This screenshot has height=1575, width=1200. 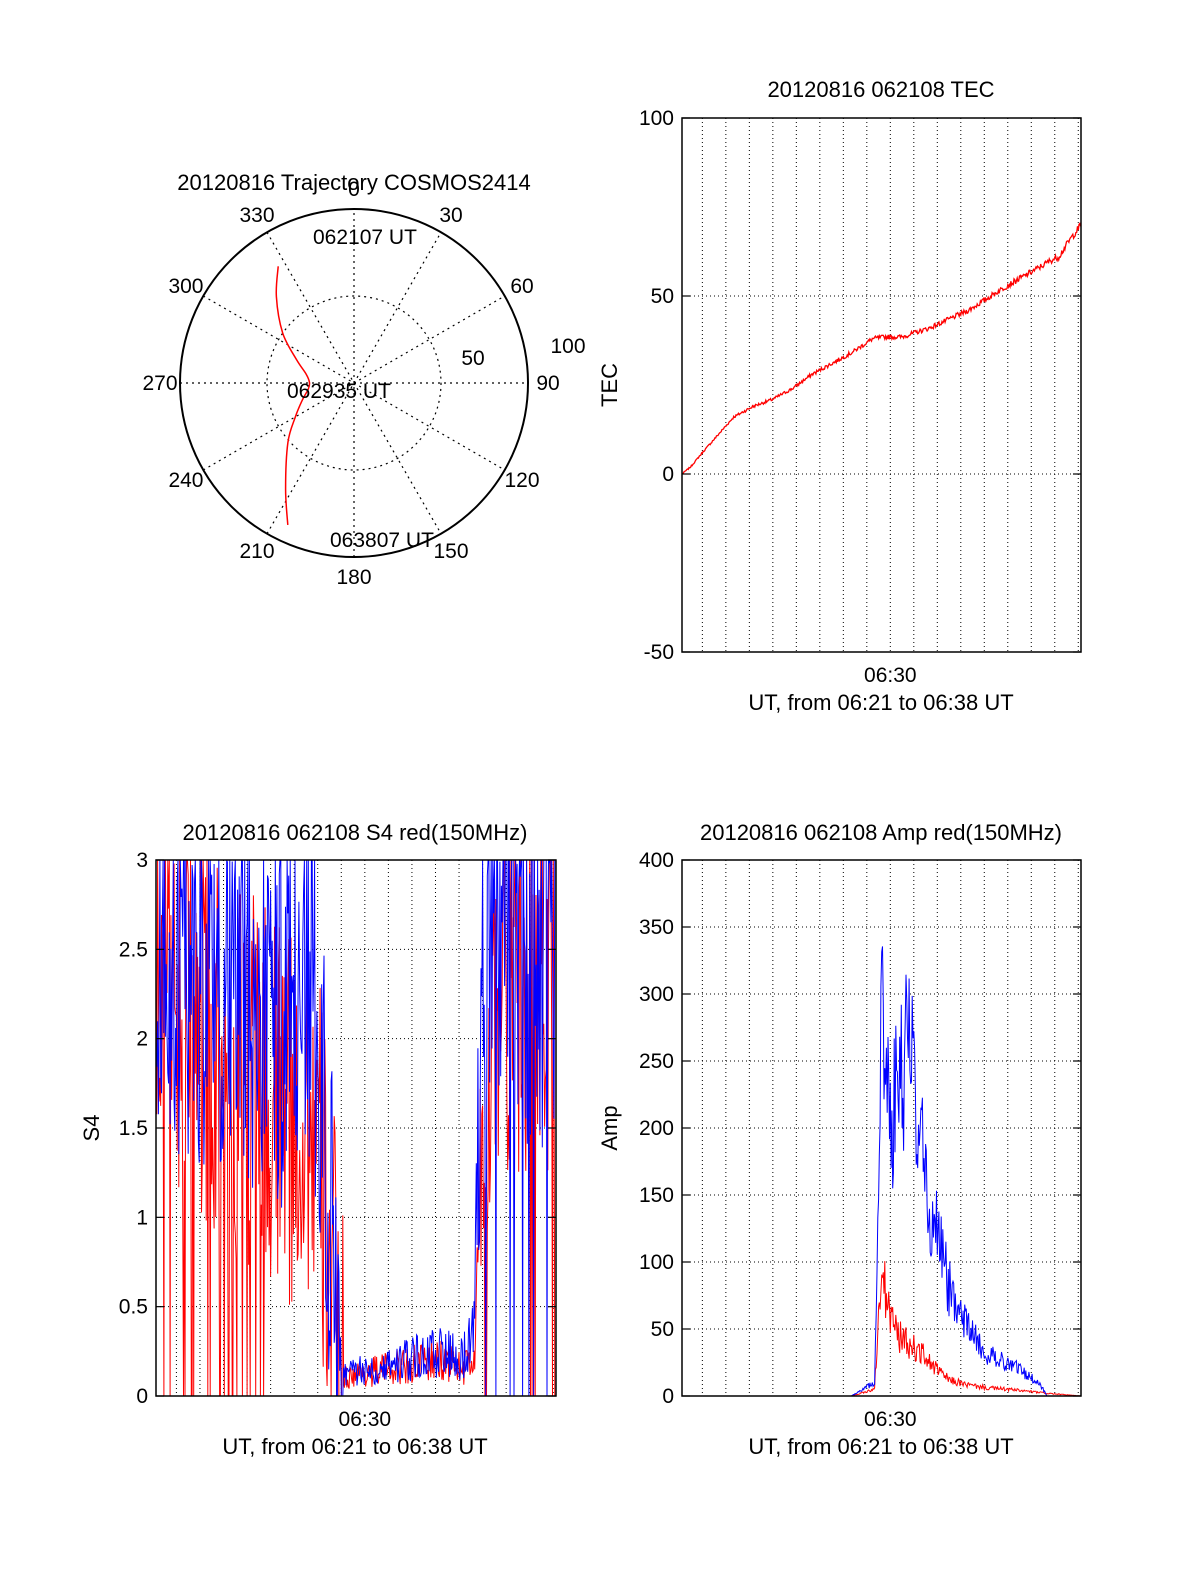 What do you see at coordinates (656, 927) in the screenshot?
I see `y-tick-label: 350` at bounding box center [656, 927].